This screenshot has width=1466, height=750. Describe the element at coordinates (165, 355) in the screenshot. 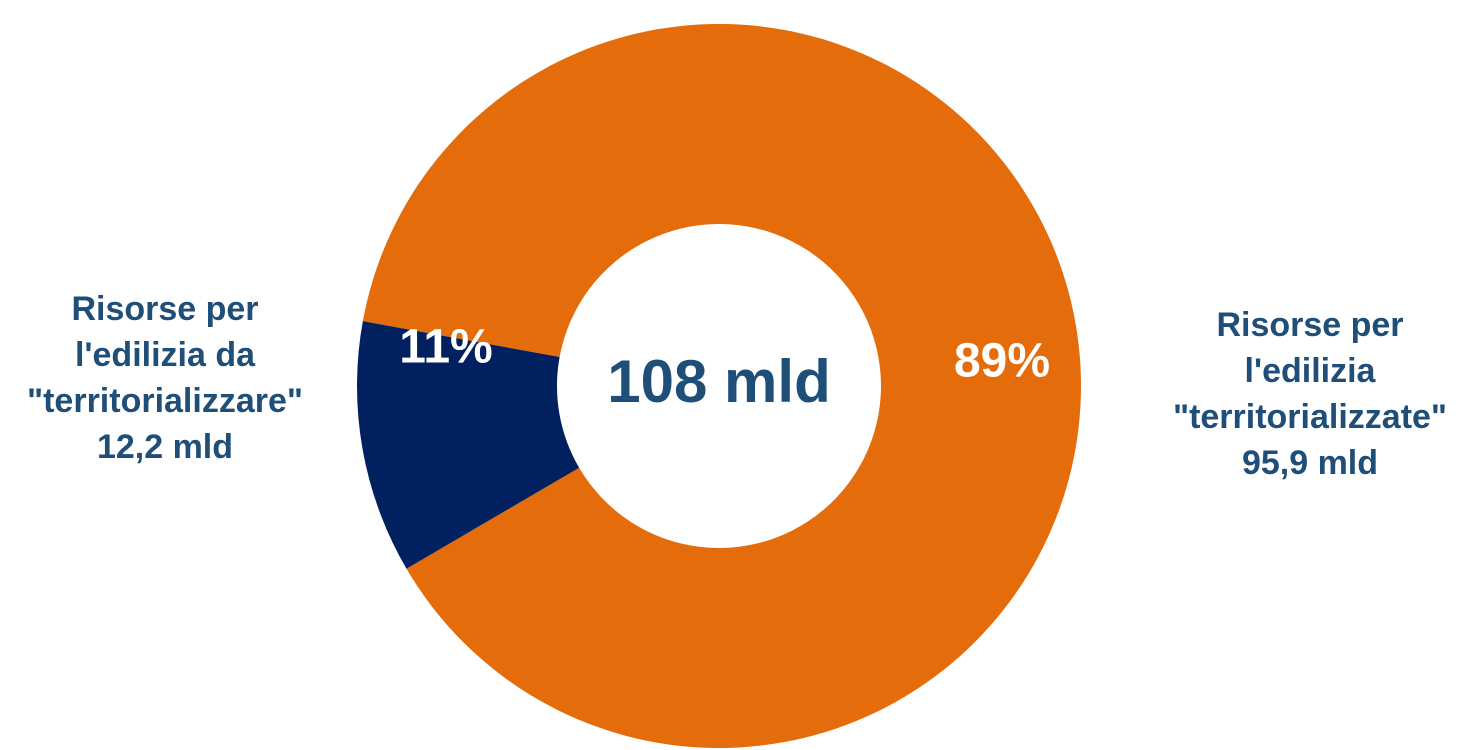

I see `slice-label-line: l'edilizia da` at that location.